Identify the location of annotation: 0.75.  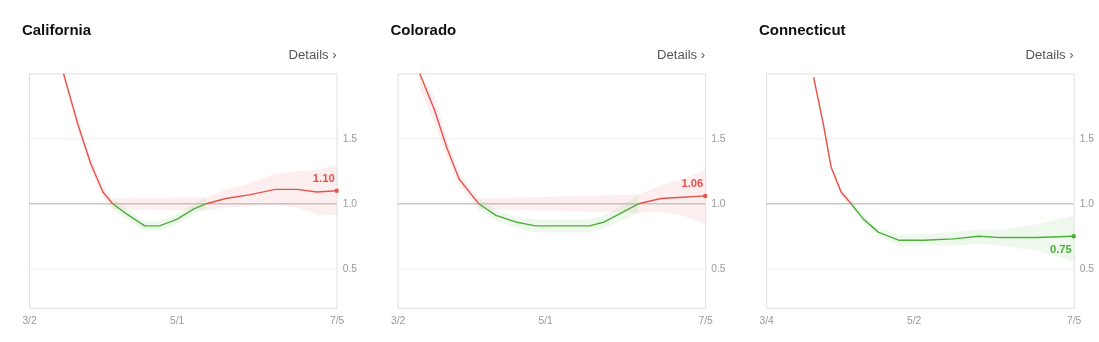
(1060, 249).